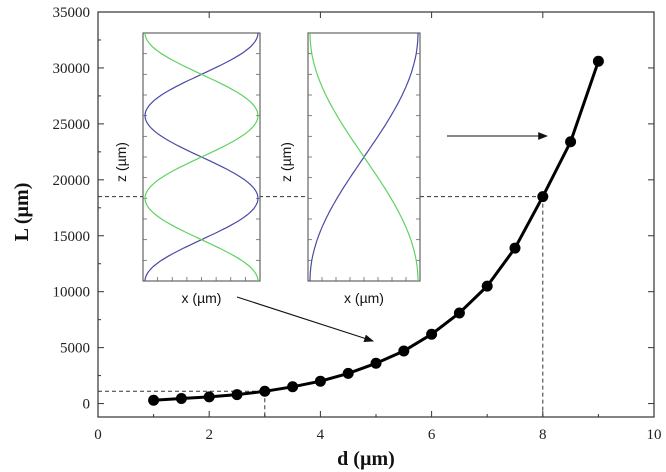 This screenshot has width=666, height=472. Describe the element at coordinates (654, 435) in the screenshot. I see `x-tick-label: 10` at that location.